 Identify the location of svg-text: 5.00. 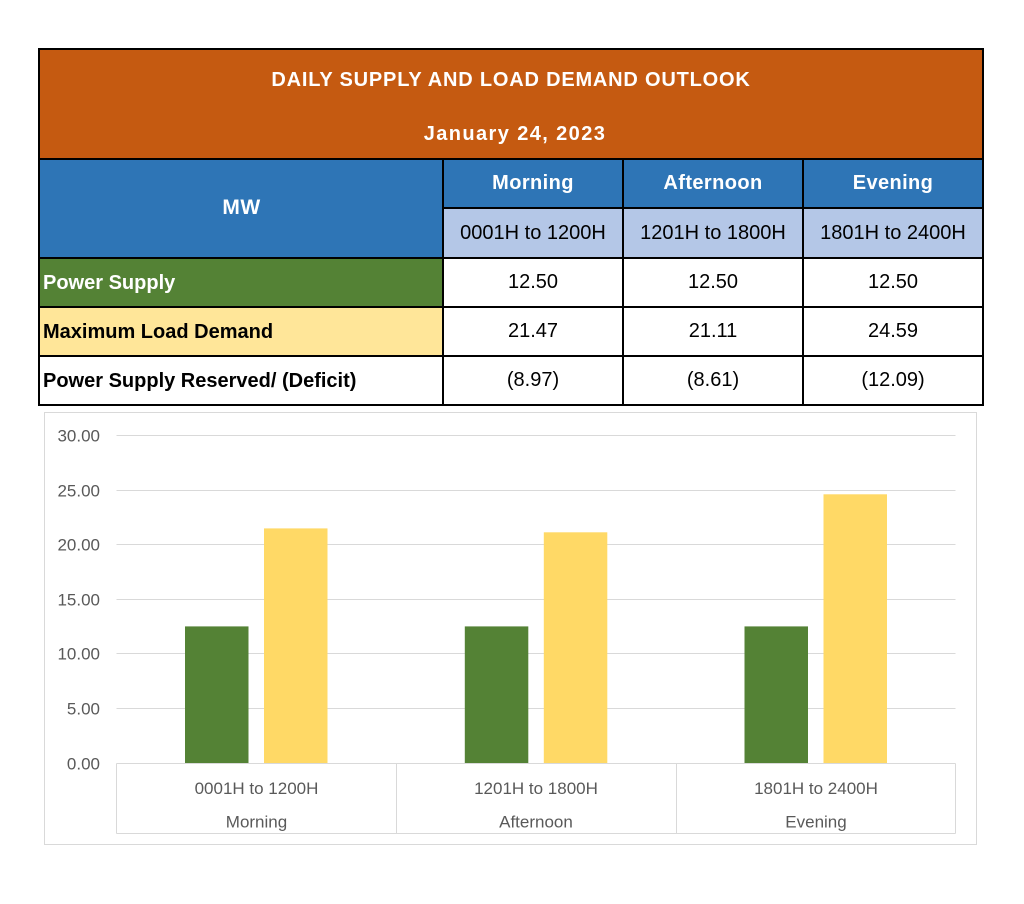
(83, 709).